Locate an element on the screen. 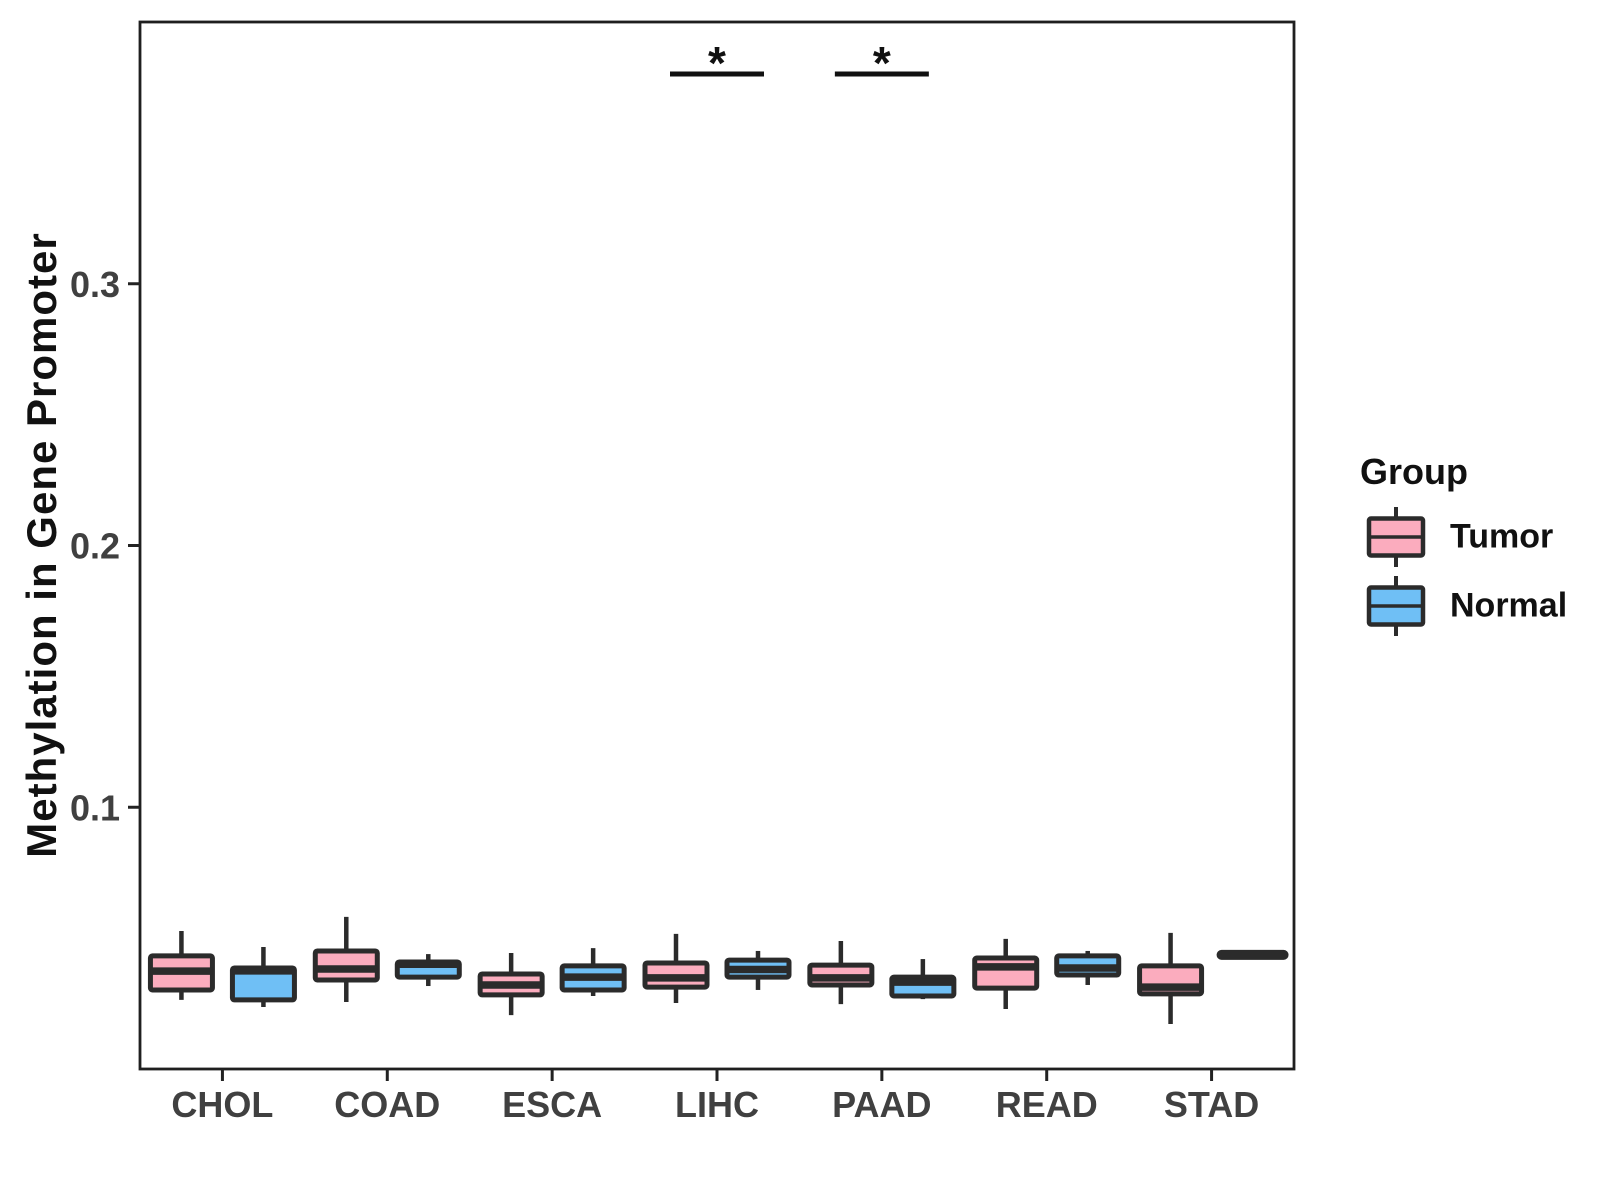 The width and height of the screenshot is (1600, 1200). legend-label-tumor: Tumor is located at coordinates (1502, 536).